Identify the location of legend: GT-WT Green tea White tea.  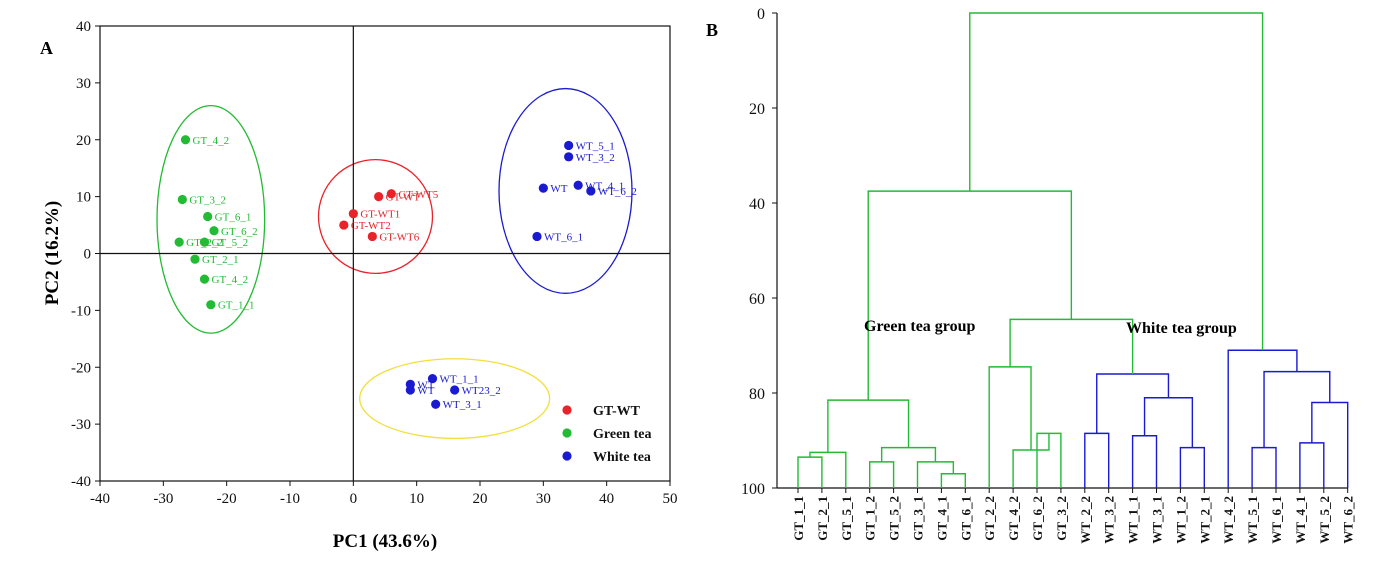
(606, 434).